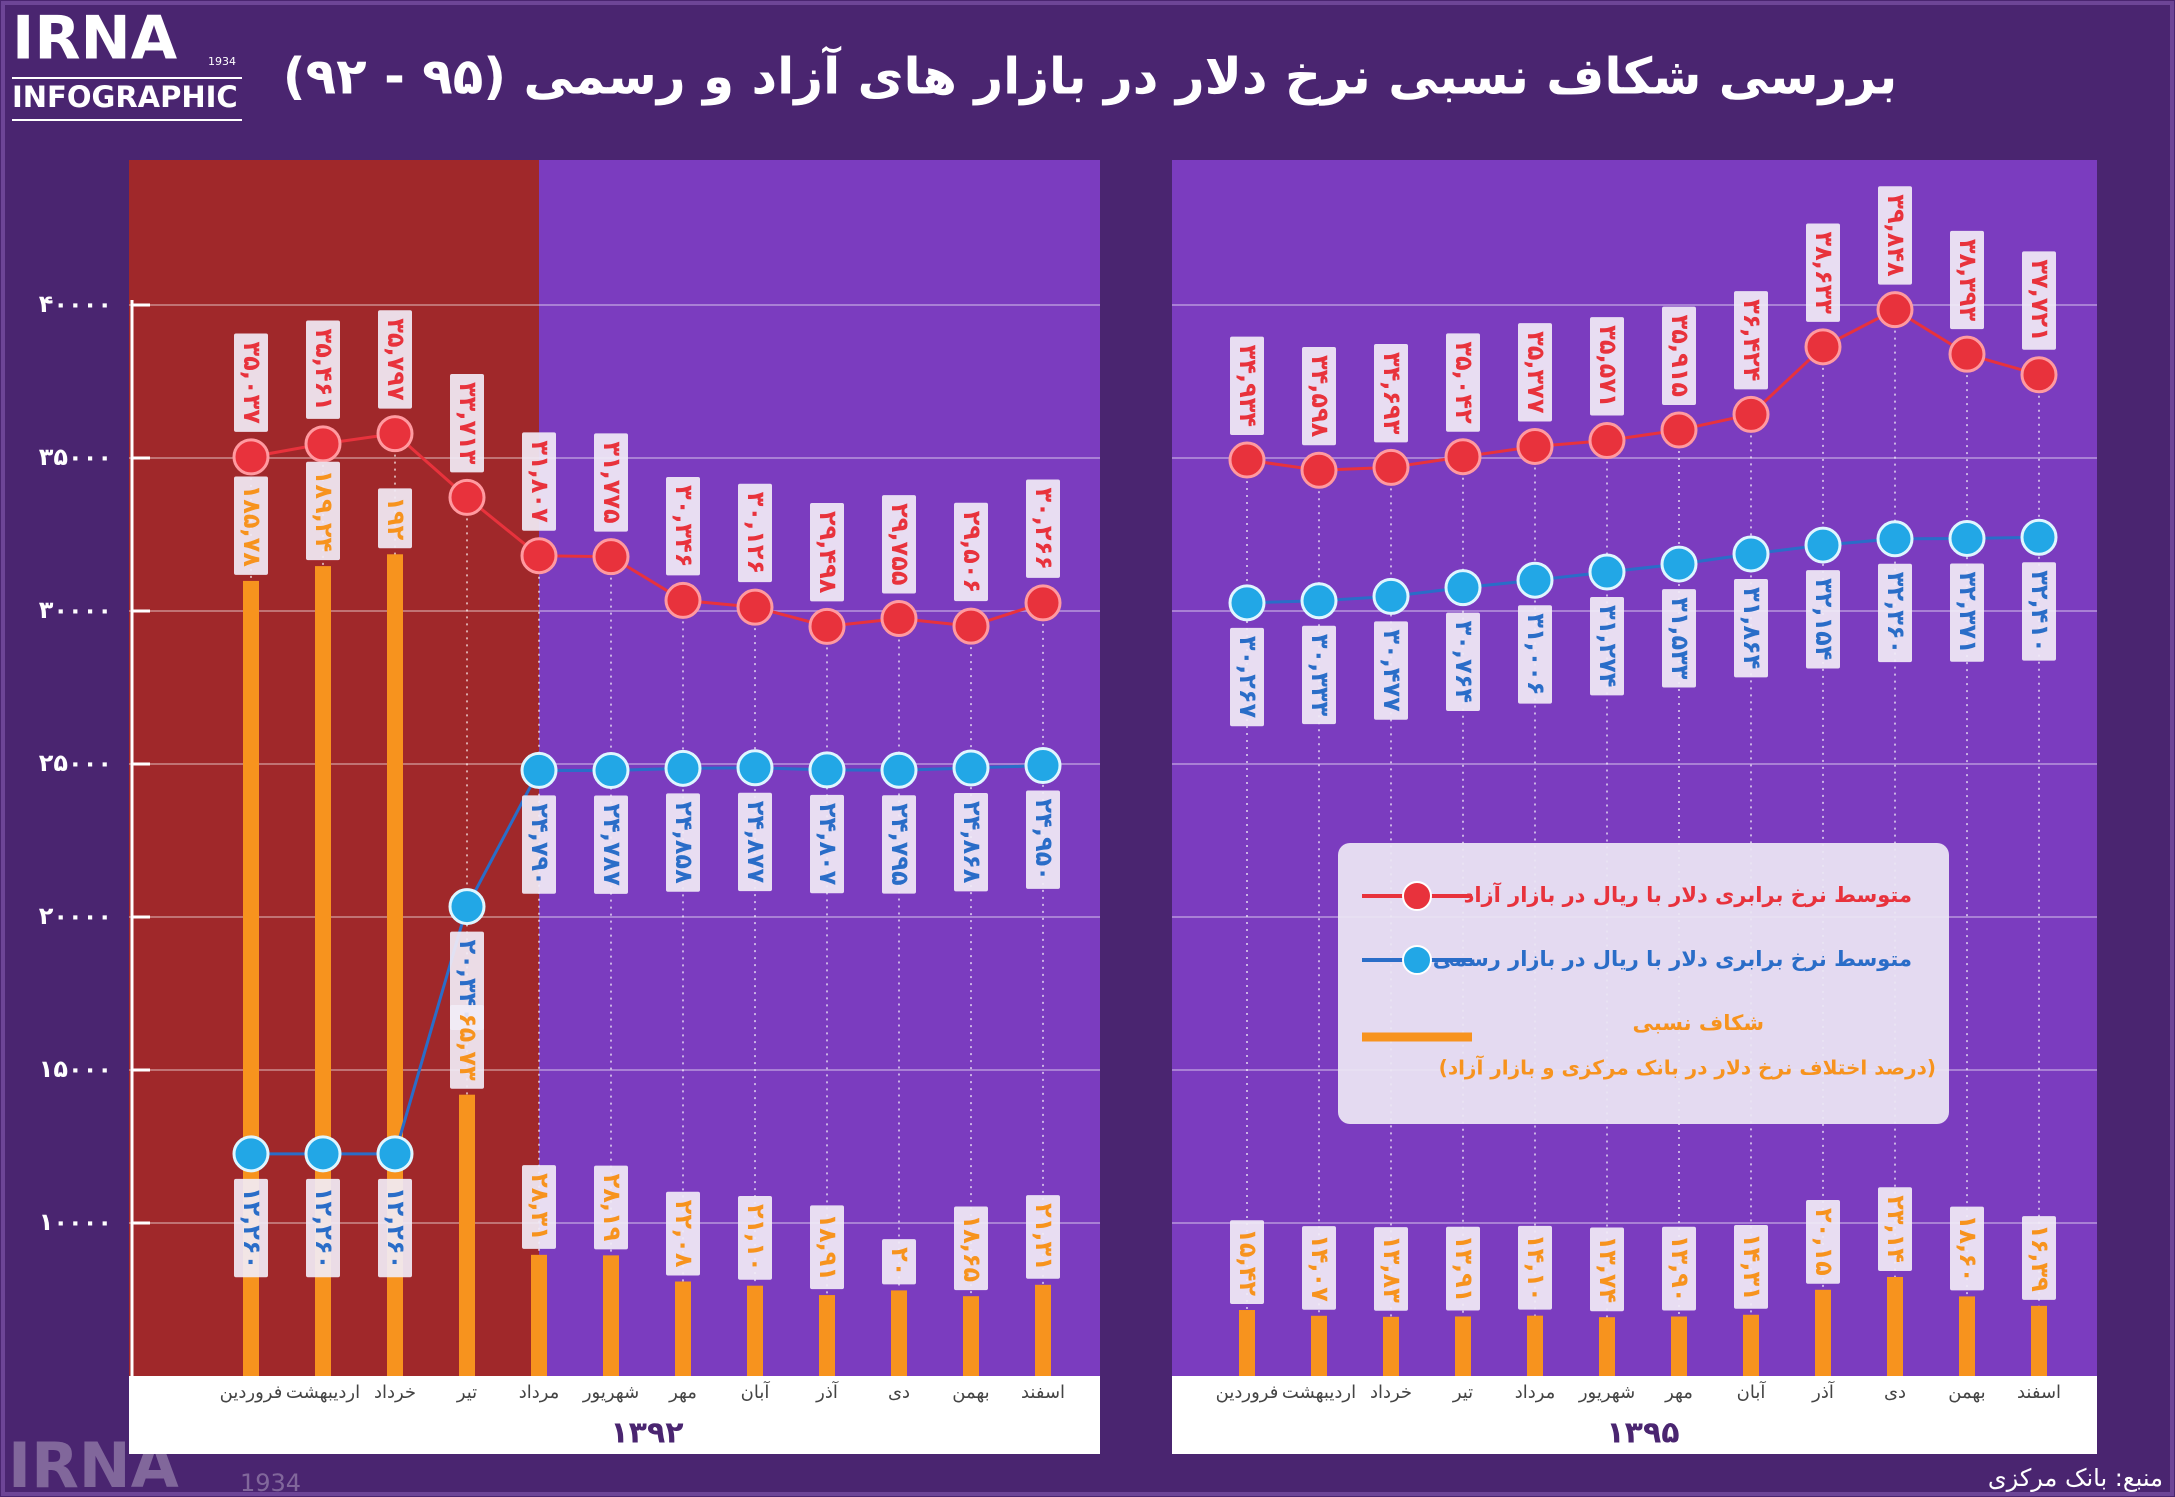 This screenshot has height=1497, width=2175. I want to click on data-label: ۳۰,۴۷۷, so click(1392, 670).